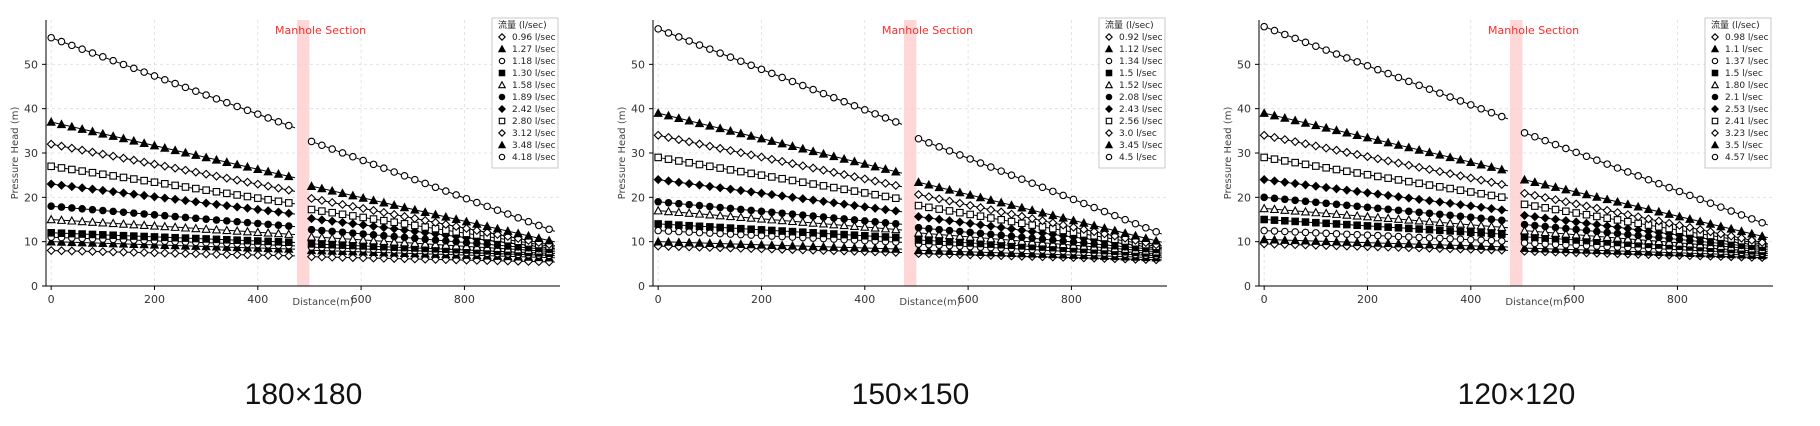 This screenshot has height=426, width=1820. I want to click on y-axis-label: Pressure Head (m), so click(1228, 153).